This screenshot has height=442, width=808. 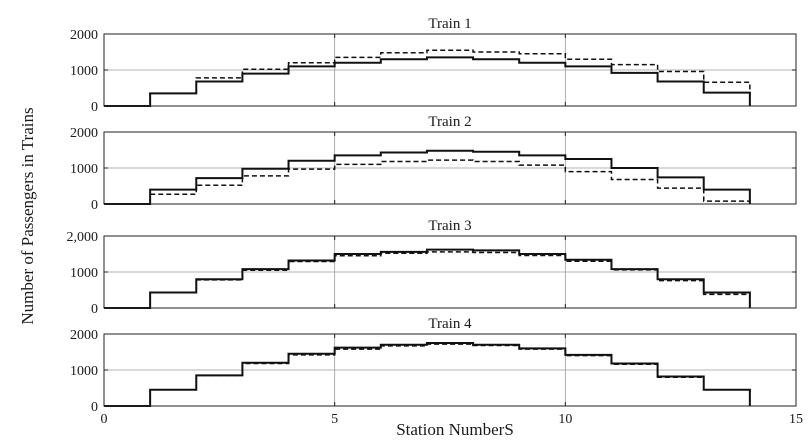 What do you see at coordinates (449, 226) in the screenshot?
I see `subplot-title: Train 3` at bounding box center [449, 226].